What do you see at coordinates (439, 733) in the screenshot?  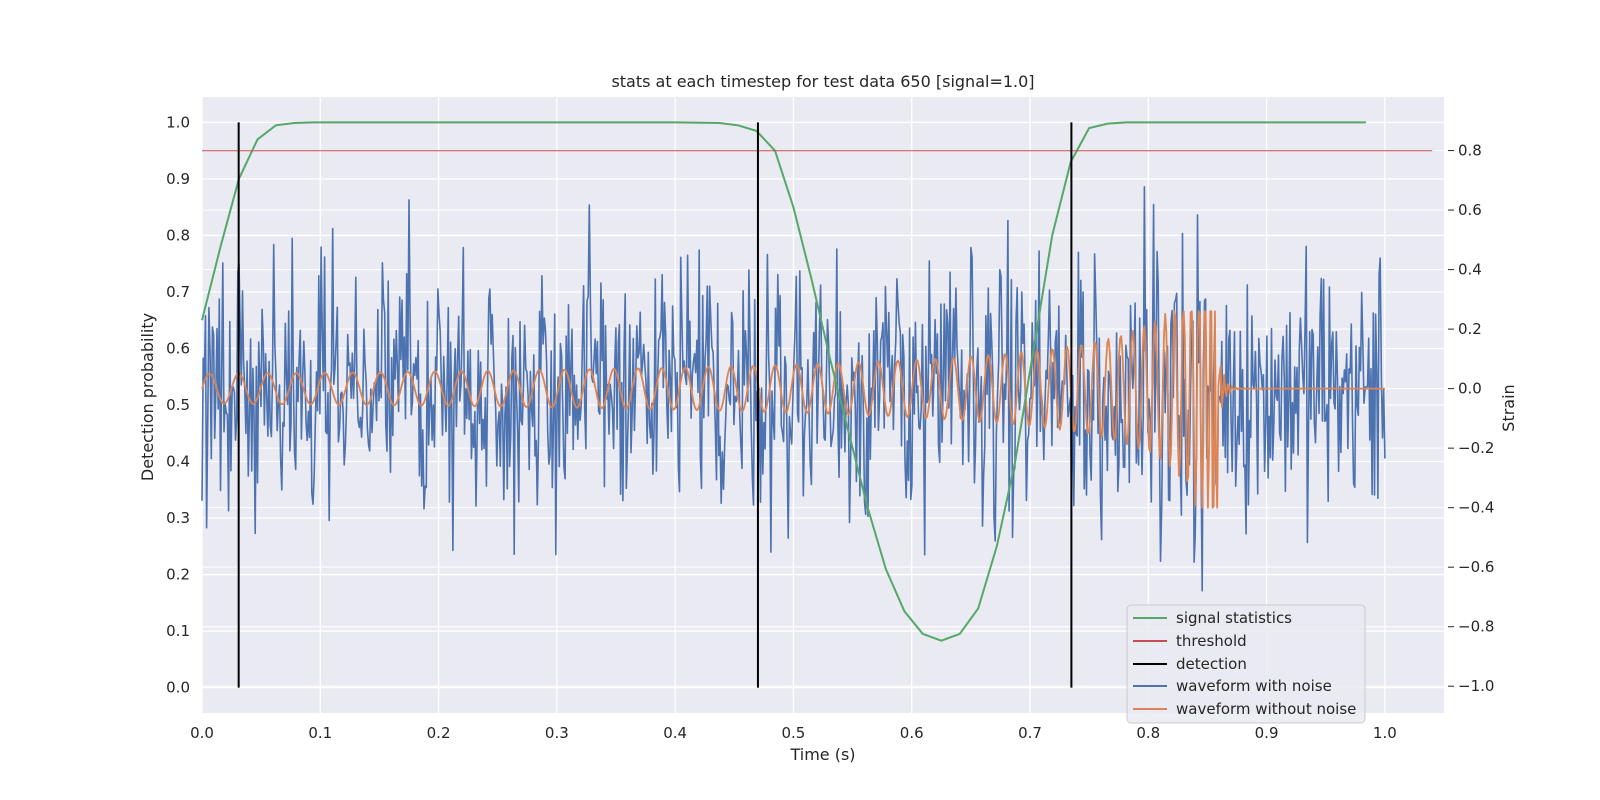 I see `x-tick-label: 0.2` at bounding box center [439, 733].